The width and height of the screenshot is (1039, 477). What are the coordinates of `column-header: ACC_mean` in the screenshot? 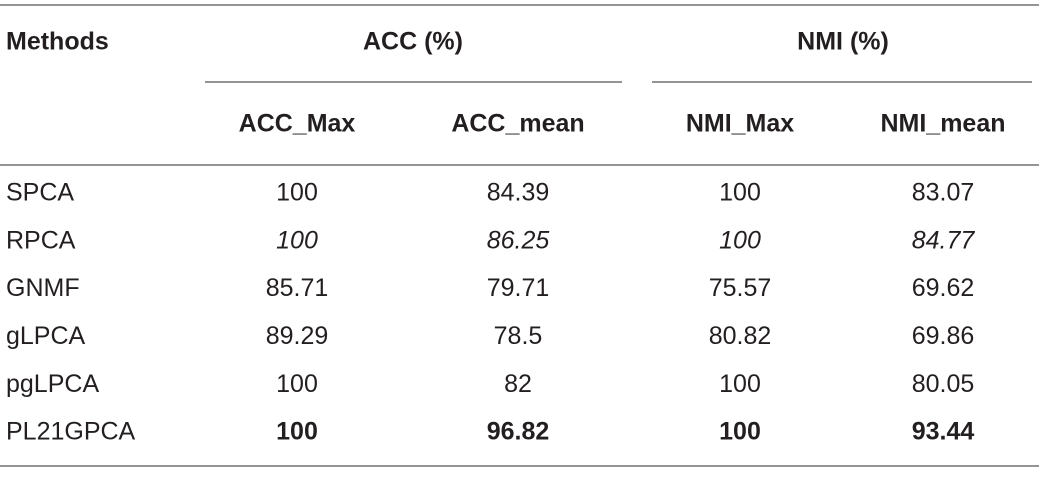 It's located at (517, 124).